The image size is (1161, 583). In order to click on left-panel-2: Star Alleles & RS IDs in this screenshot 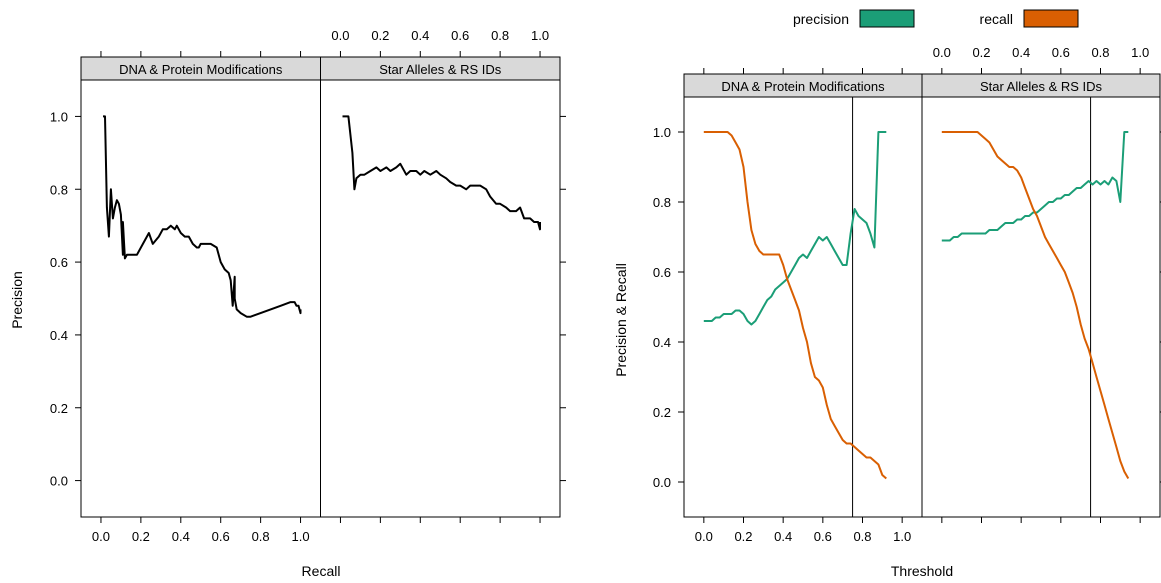, I will do `click(440, 144)`.